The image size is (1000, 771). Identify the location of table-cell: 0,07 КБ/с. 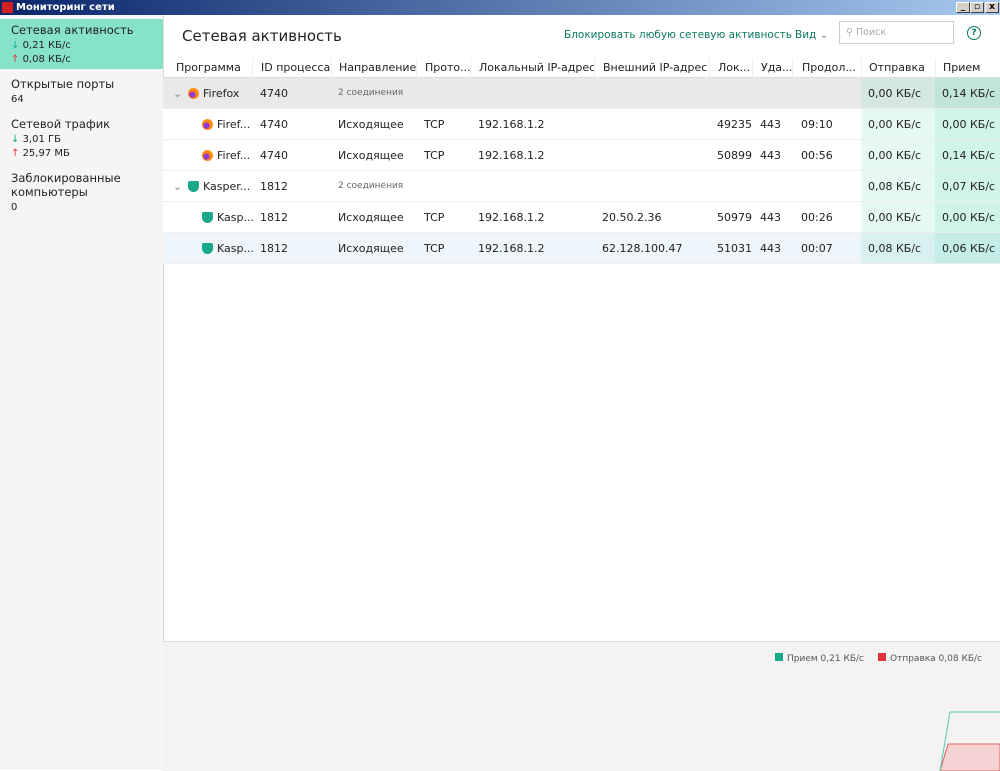
(969, 186).